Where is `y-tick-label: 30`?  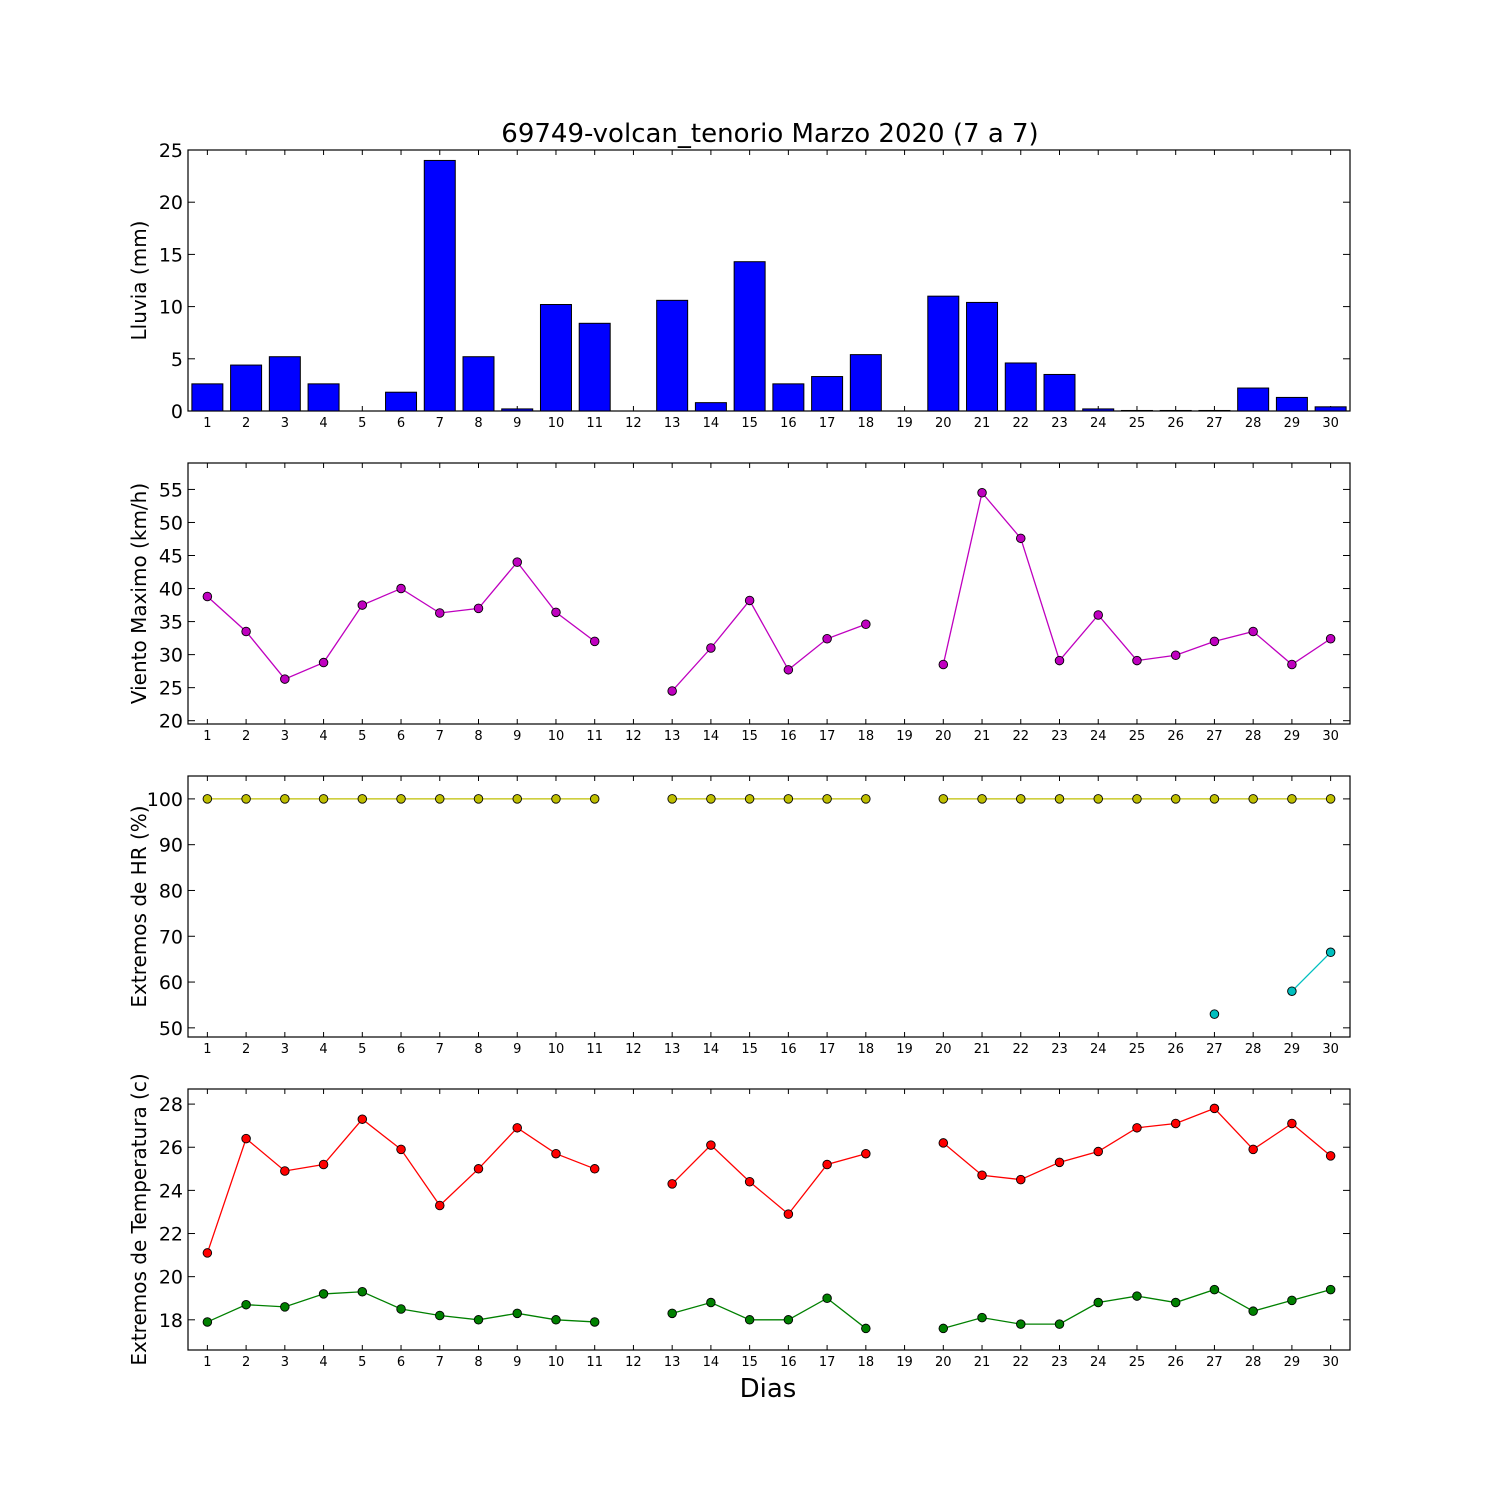
y-tick-label: 30 is located at coordinates (171, 656).